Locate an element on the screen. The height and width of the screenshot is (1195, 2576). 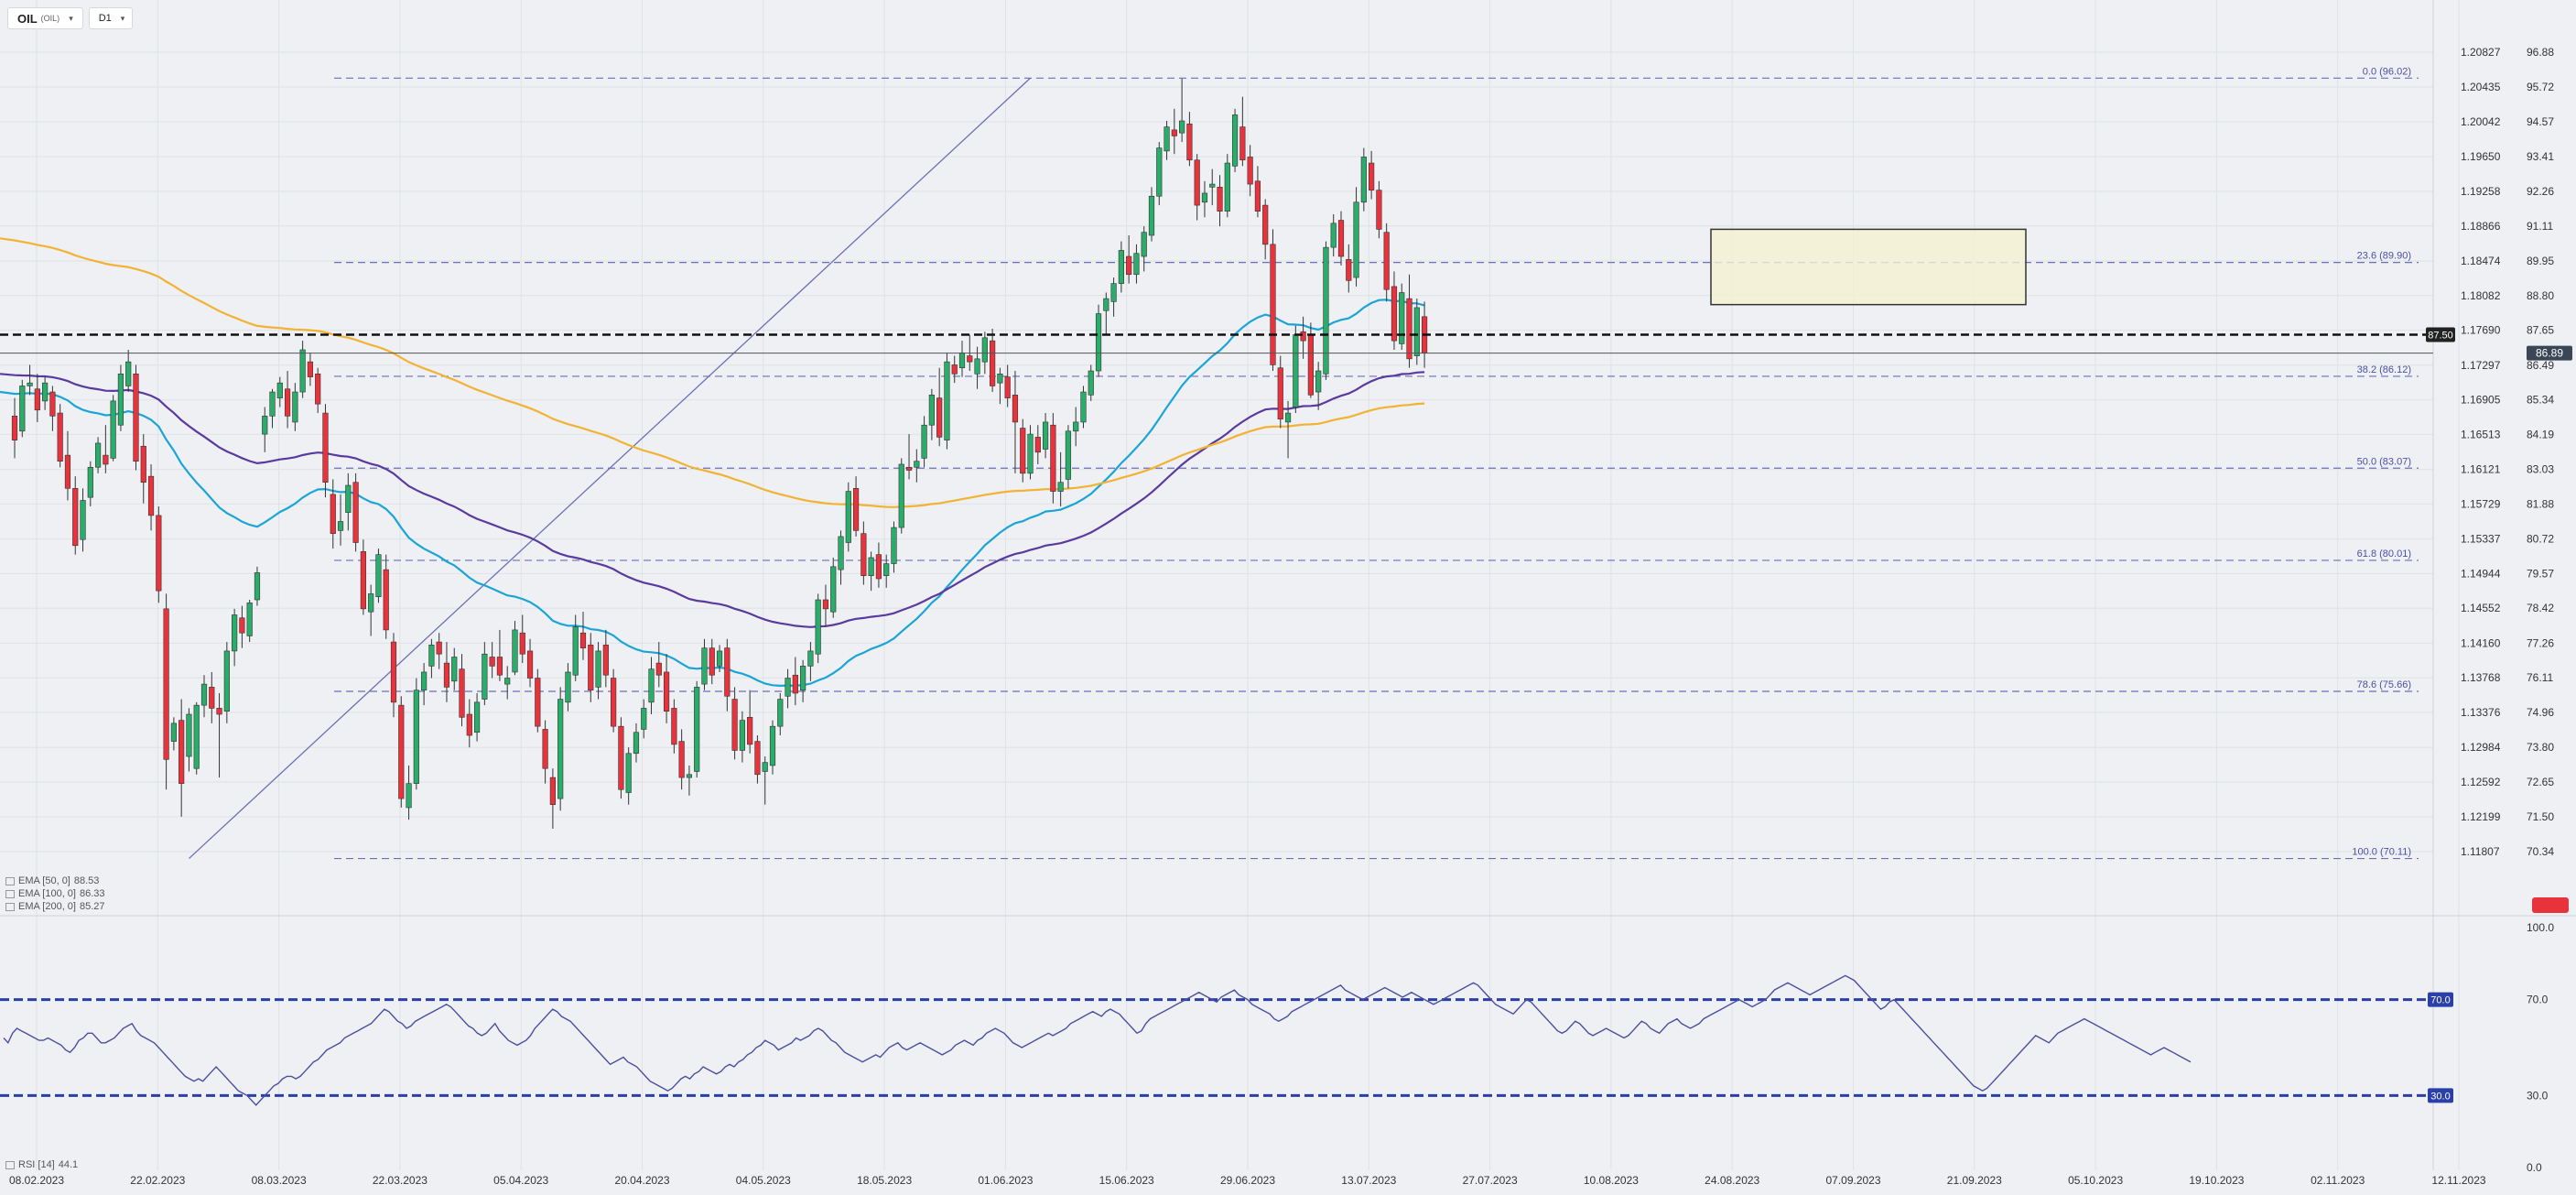
ema50-legend: EMA [50, 0] 88.53 is located at coordinates (52, 880).